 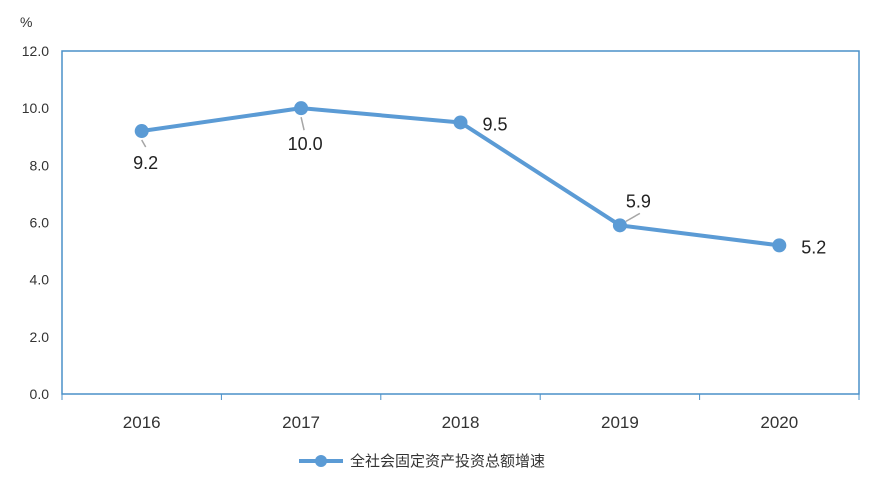 I want to click on x-tick-label: 2020, so click(x=779, y=422).